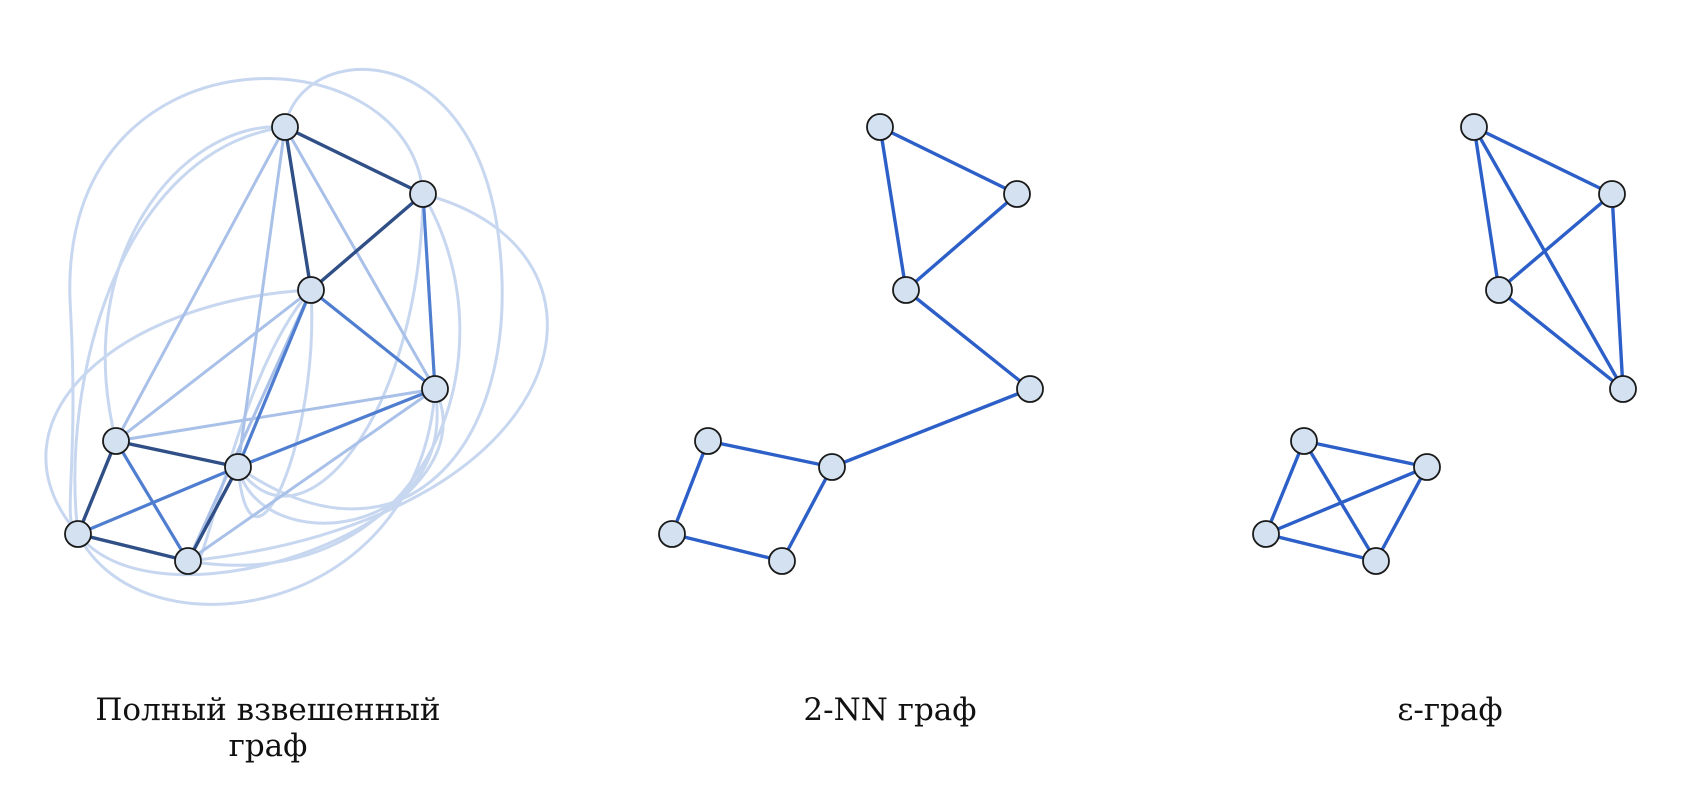  What do you see at coordinates (851, 344) in the screenshot?
I see `two-nn-graph` at bounding box center [851, 344].